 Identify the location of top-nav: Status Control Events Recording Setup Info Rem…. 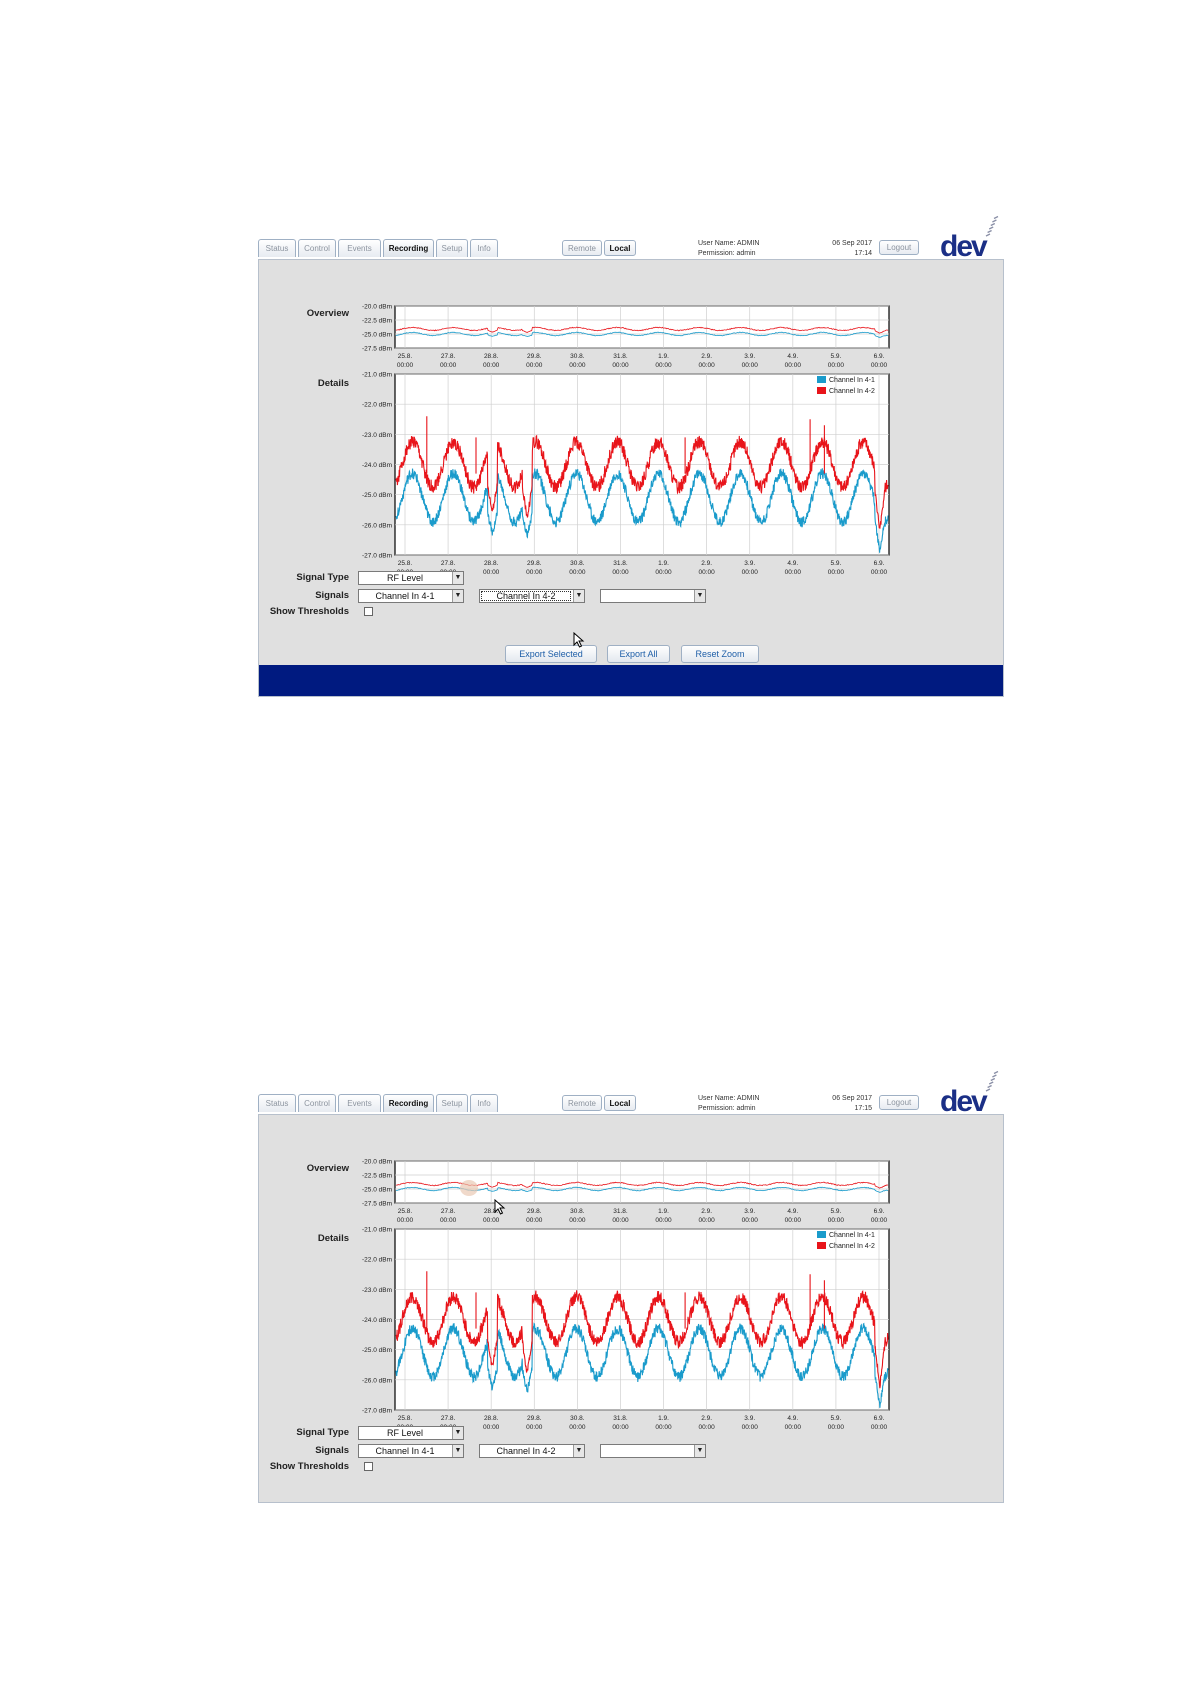
(631, 236).